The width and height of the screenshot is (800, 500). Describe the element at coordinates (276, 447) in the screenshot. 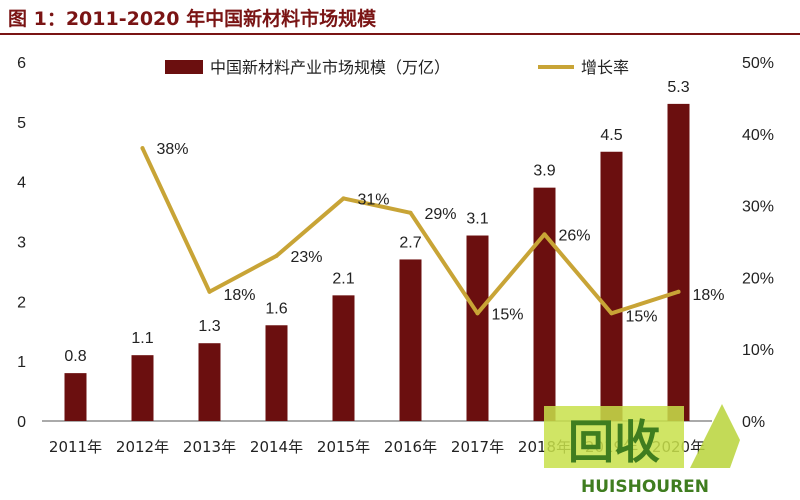

I see `x-tick-label: 2014年` at that location.